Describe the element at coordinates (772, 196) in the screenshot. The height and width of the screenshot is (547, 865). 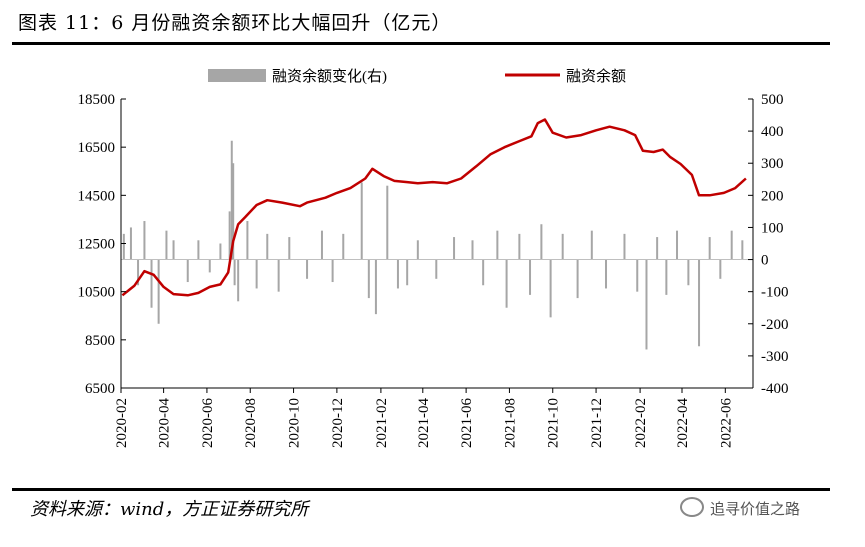
I see `right-tick-label: 200` at that location.